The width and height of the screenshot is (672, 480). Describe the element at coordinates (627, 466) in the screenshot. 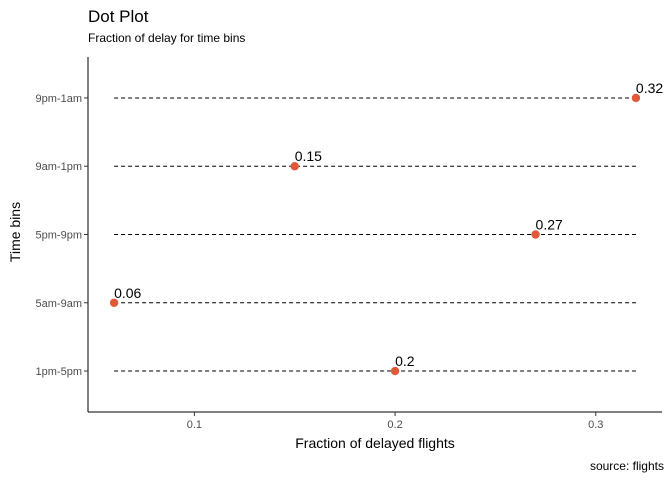

I see `chart-caption: source: flights` at that location.